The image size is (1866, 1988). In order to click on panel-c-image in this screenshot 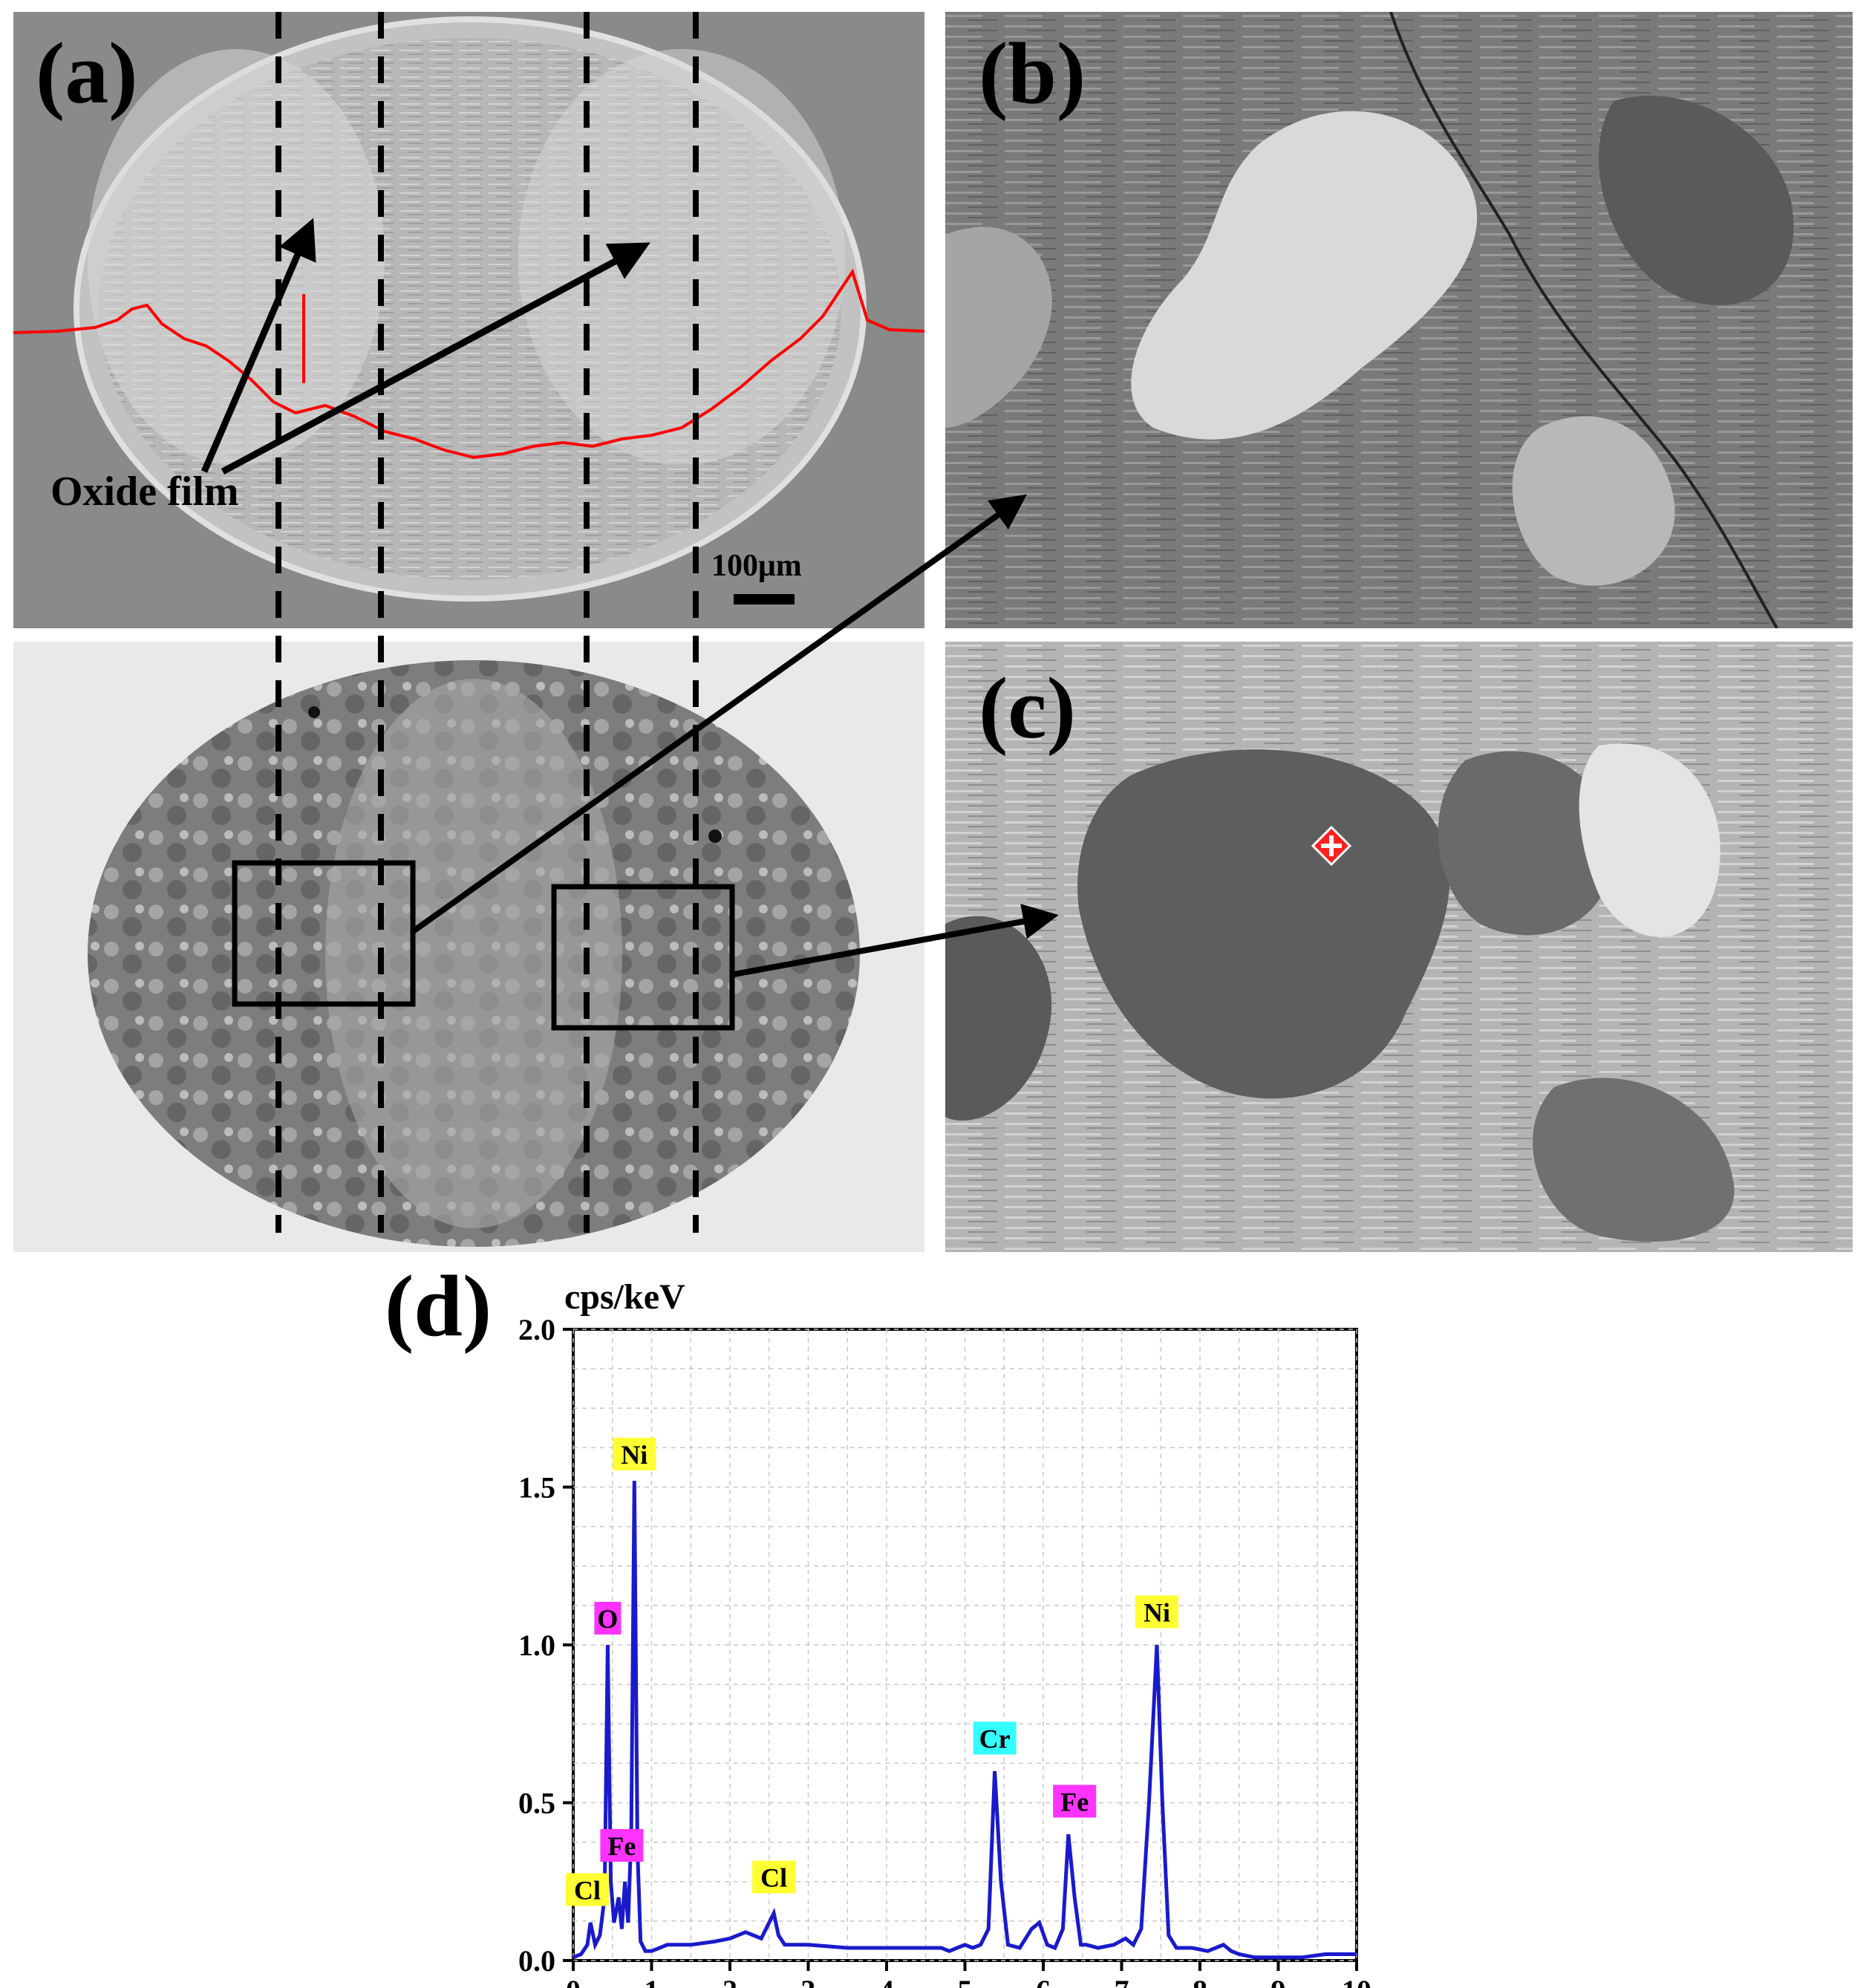, I will do `click(1399, 947)`.